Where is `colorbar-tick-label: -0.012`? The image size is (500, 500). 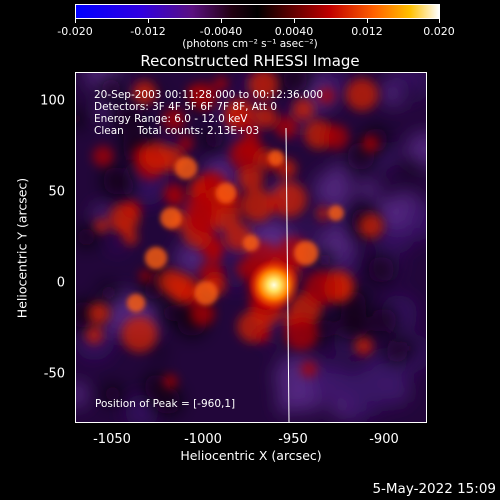
colorbar-tick-label: -0.012 is located at coordinates (148, 31).